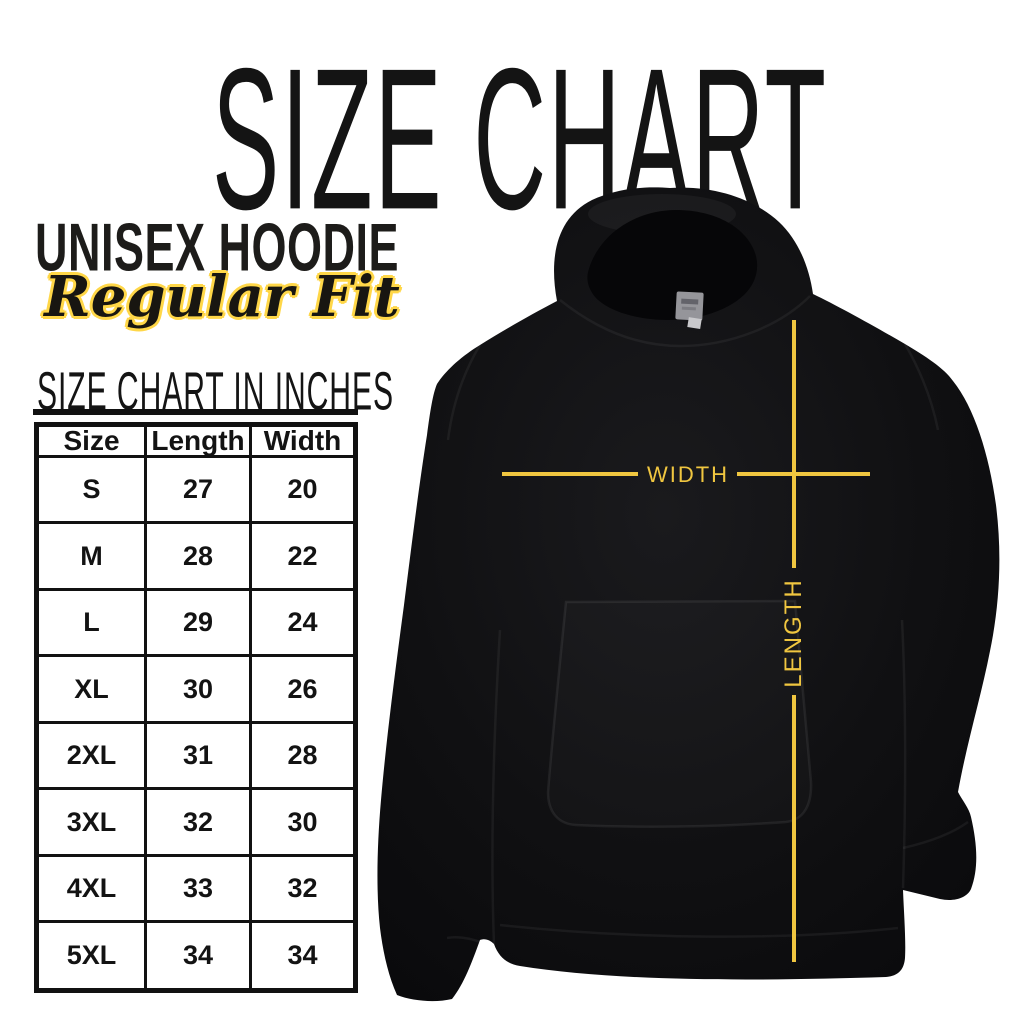 The image size is (1024, 1029). I want to click on table-row: 2XL 31 28, so click(196, 755).